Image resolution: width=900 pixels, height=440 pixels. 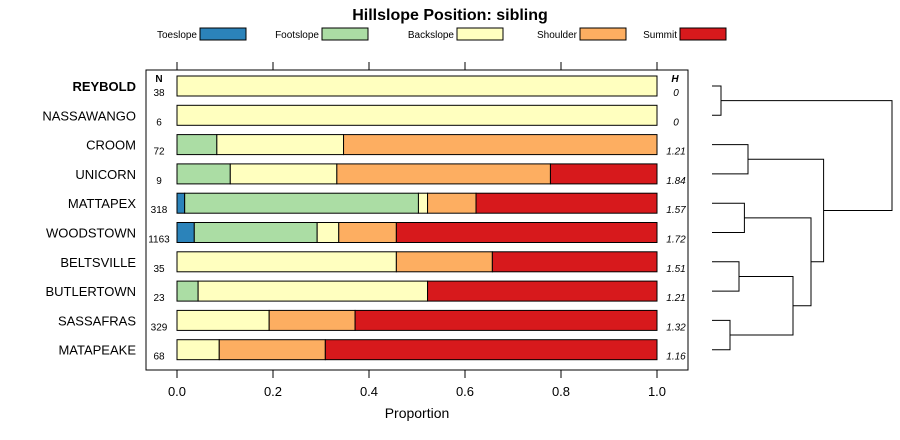 I want to click on tick-label: 0.8, so click(x=561, y=391).